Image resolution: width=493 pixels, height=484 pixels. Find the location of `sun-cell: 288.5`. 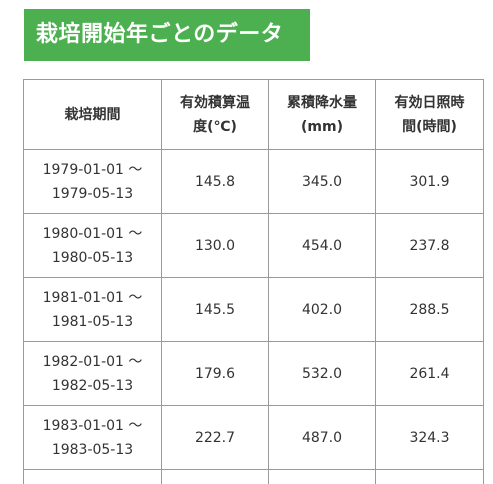

sun-cell: 288.5 is located at coordinates (430, 310).